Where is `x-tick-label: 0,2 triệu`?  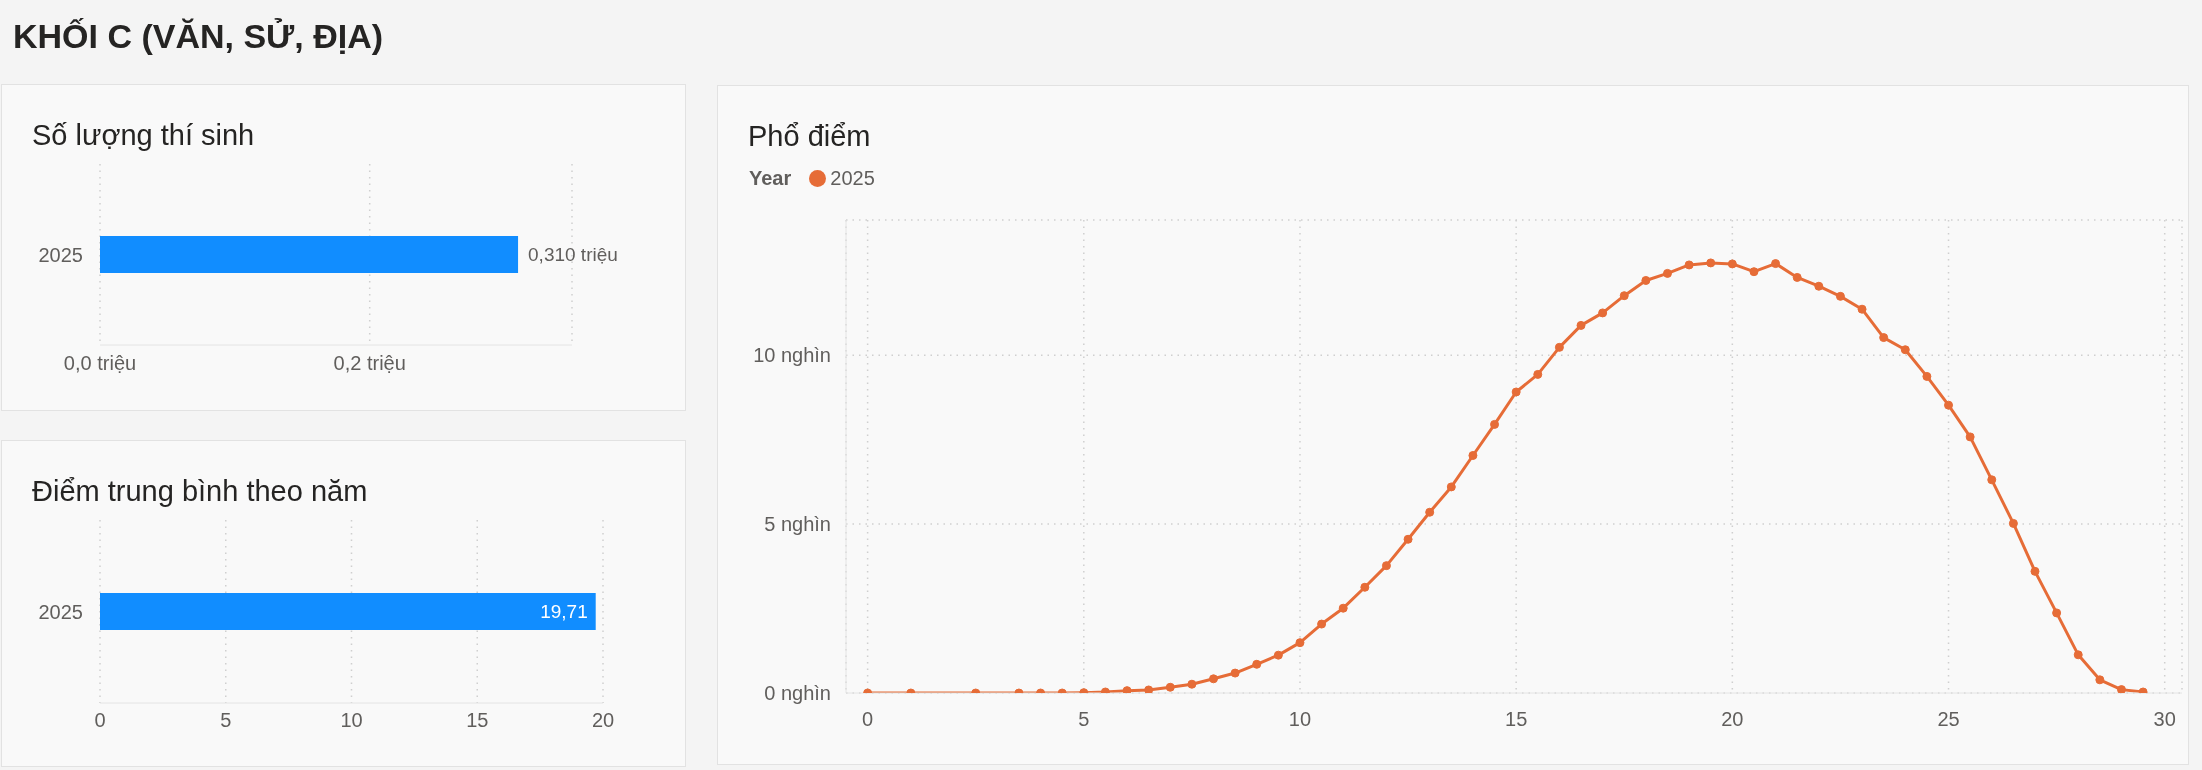 x-tick-label: 0,2 triệu is located at coordinates (369, 363).